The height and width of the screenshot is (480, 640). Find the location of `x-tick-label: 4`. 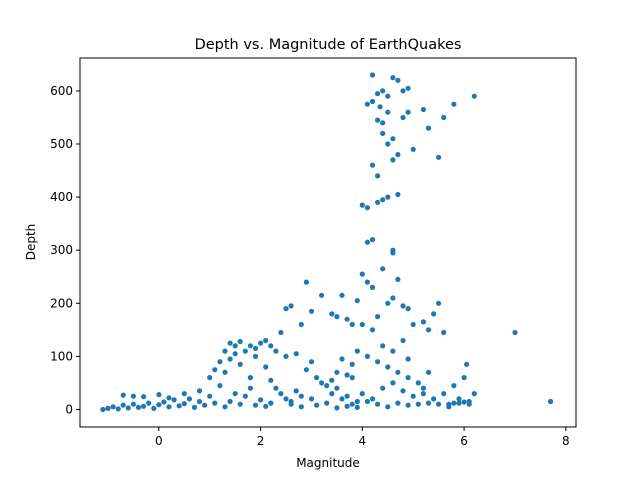

x-tick-label: 4 is located at coordinates (363, 441).